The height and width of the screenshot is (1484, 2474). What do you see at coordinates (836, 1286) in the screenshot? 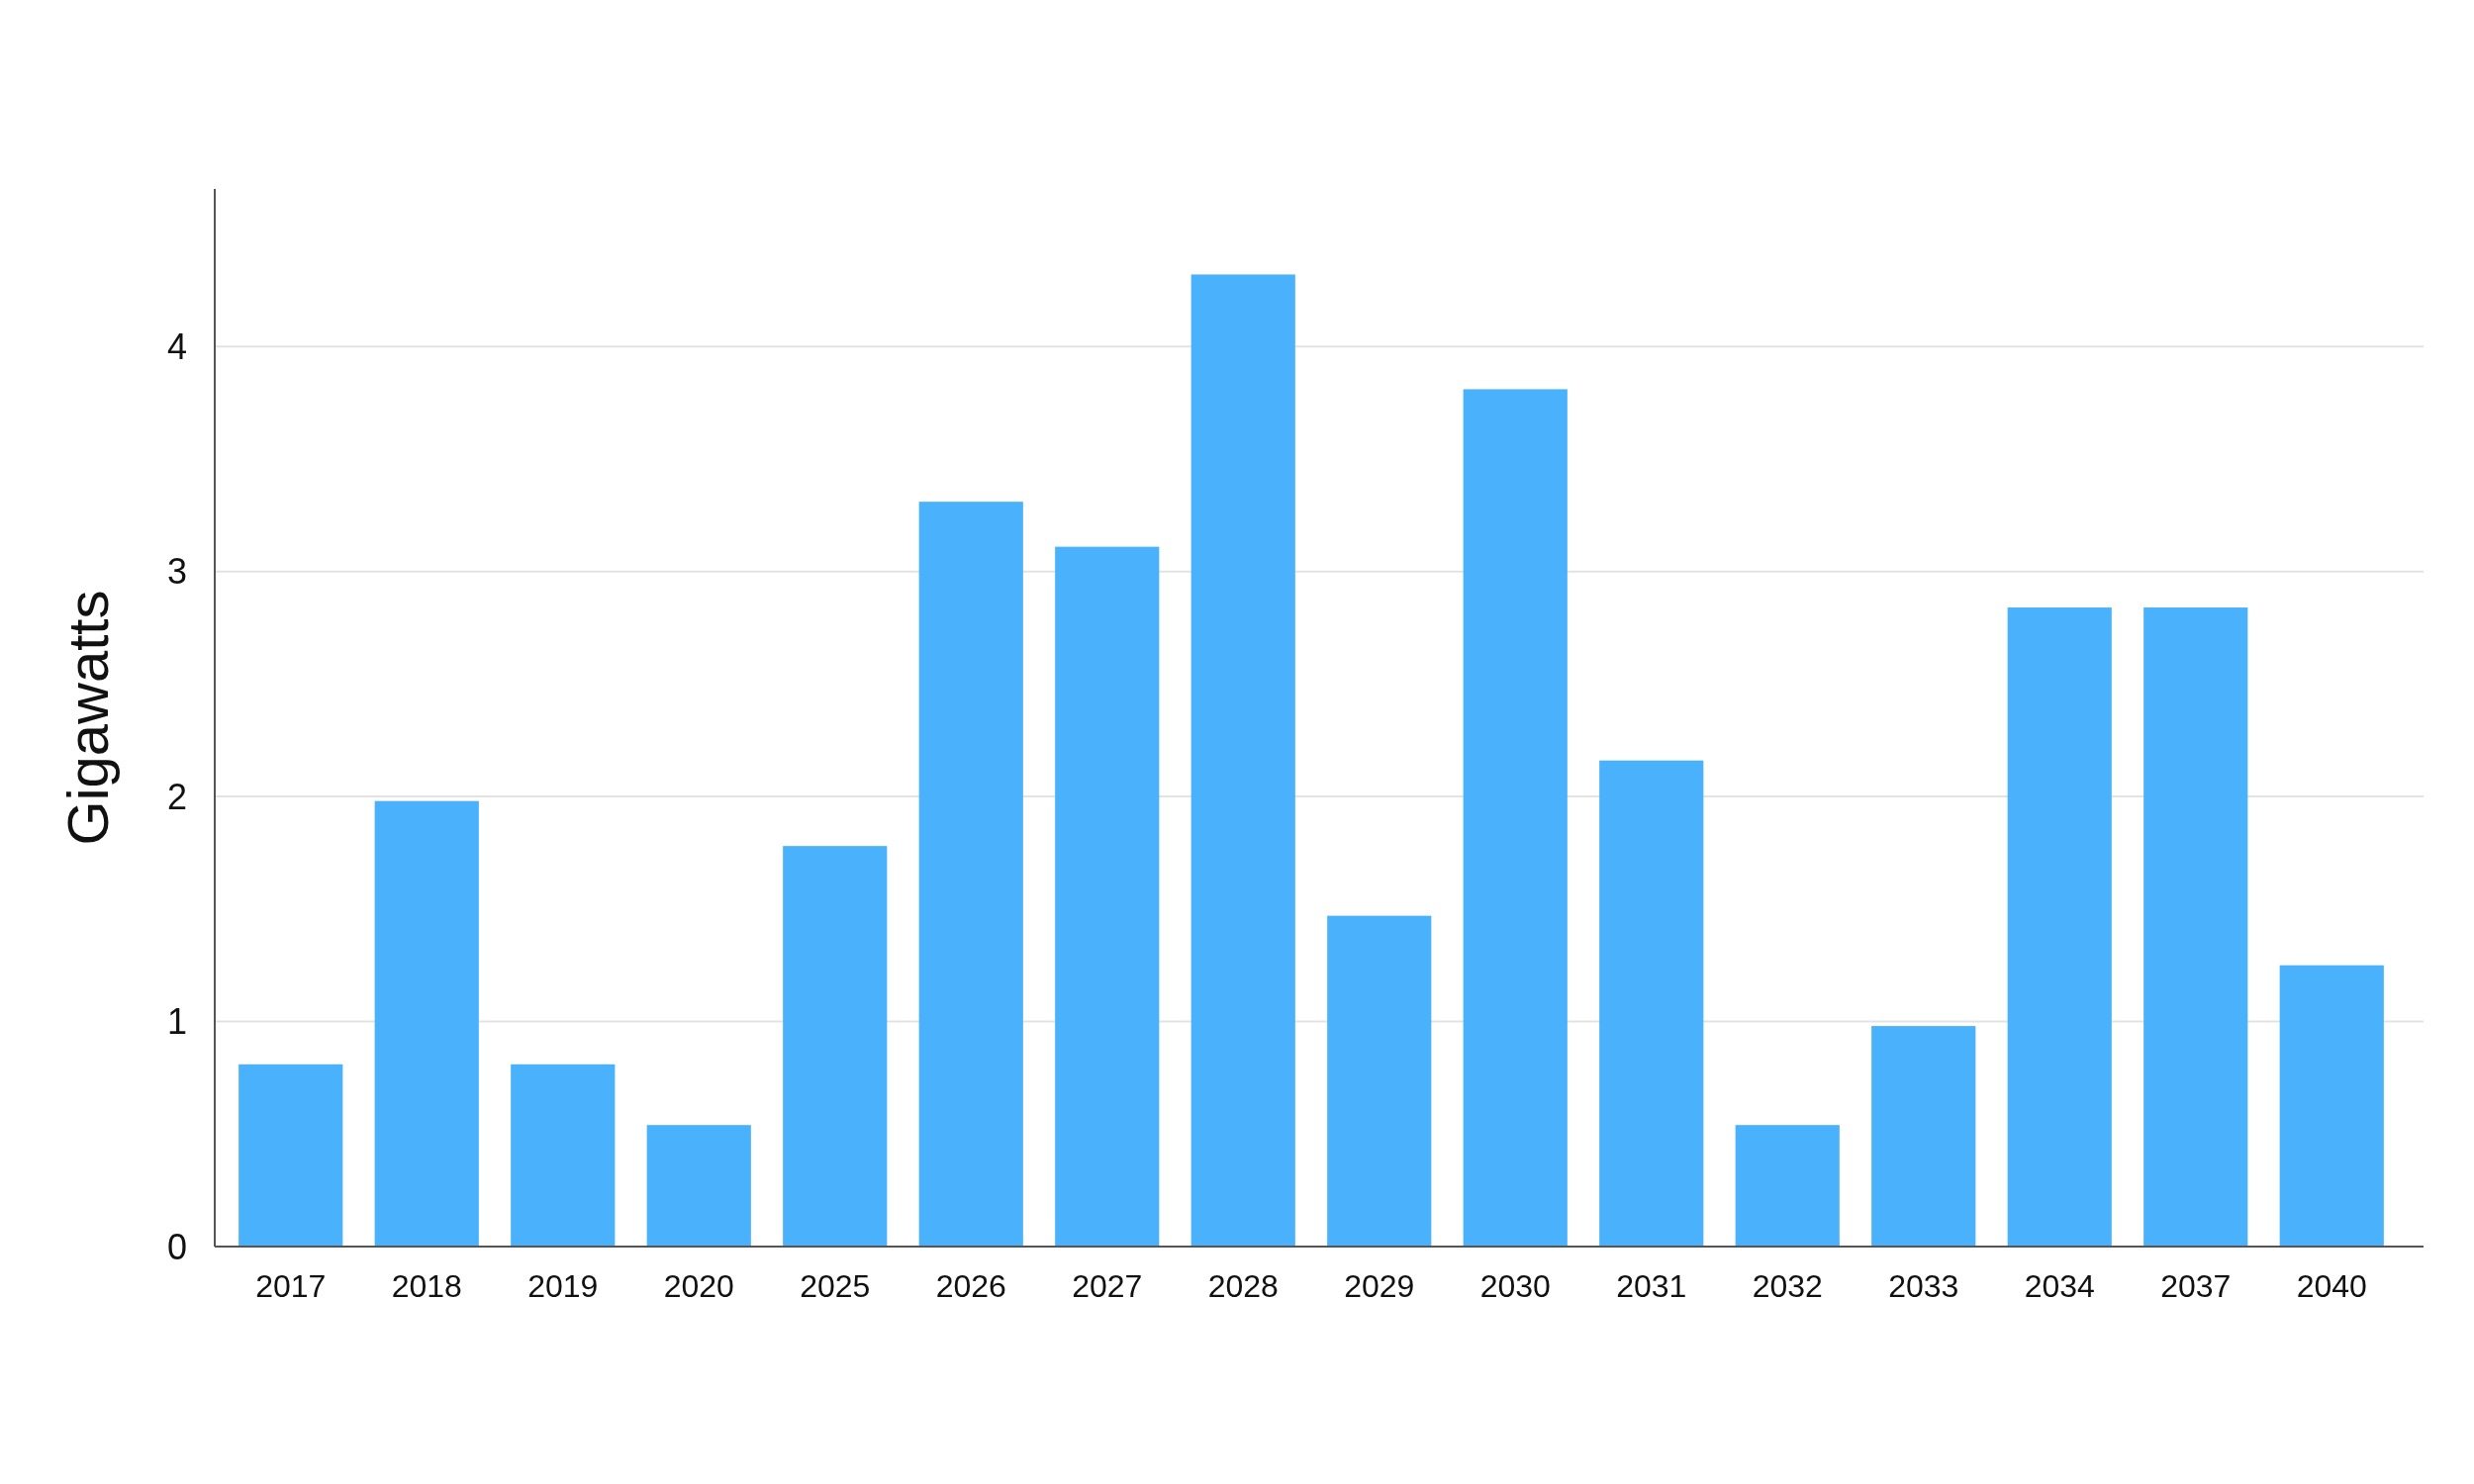
I see `x-tick-label: 2025` at bounding box center [836, 1286].